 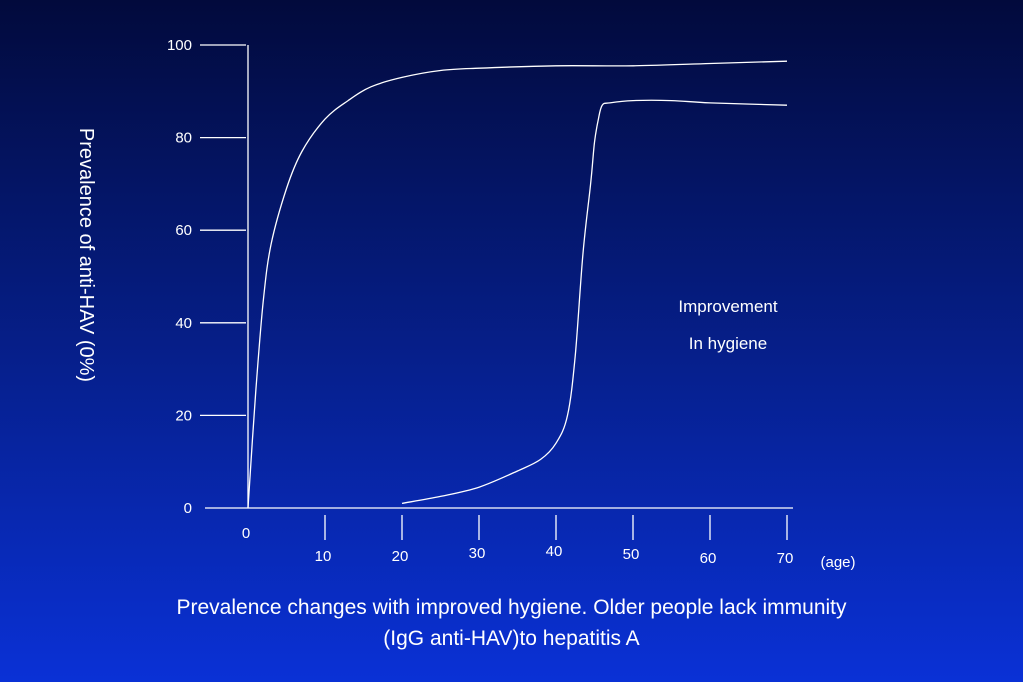 What do you see at coordinates (183, 138) in the screenshot?
I see `y-tick-label-80: 80` at bounding box center [183, 138].